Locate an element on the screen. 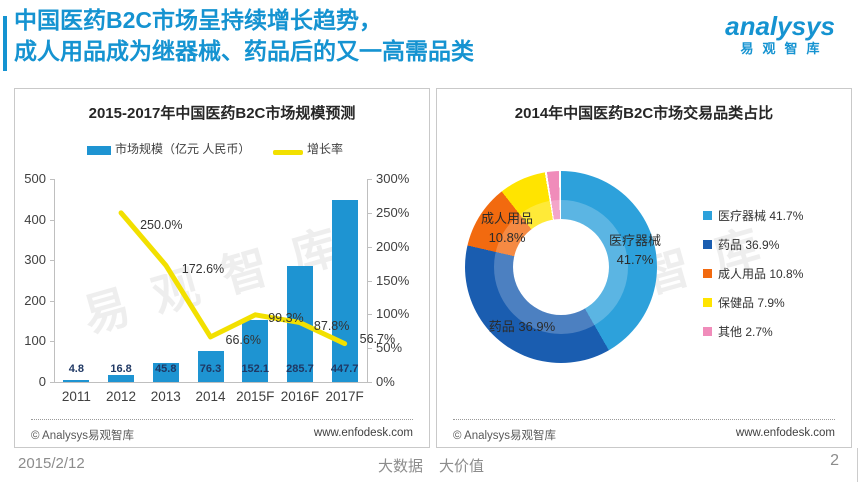 This screenshot has height=482, width=863. donut-chart-title: 2014年中国医药B2C市场交易品类占比 is located at coordinates (644, 113).